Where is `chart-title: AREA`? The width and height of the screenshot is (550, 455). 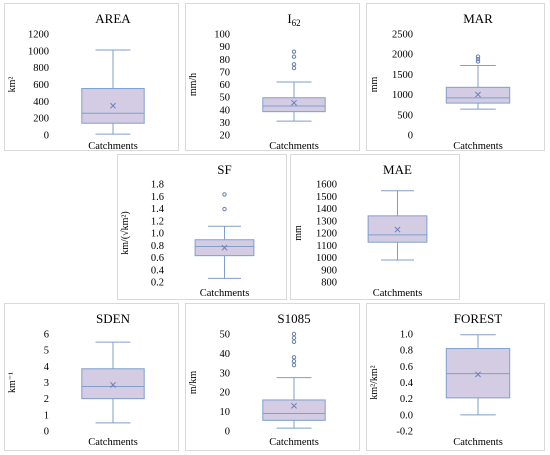
chart-title: AREA is located at coordinates (113, 18).